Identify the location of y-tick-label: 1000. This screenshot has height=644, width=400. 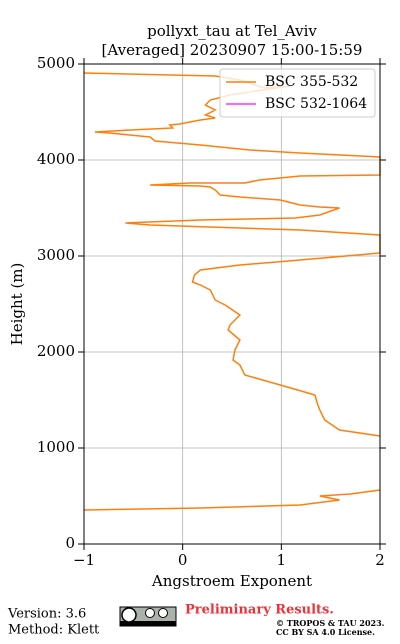
(56, 447).